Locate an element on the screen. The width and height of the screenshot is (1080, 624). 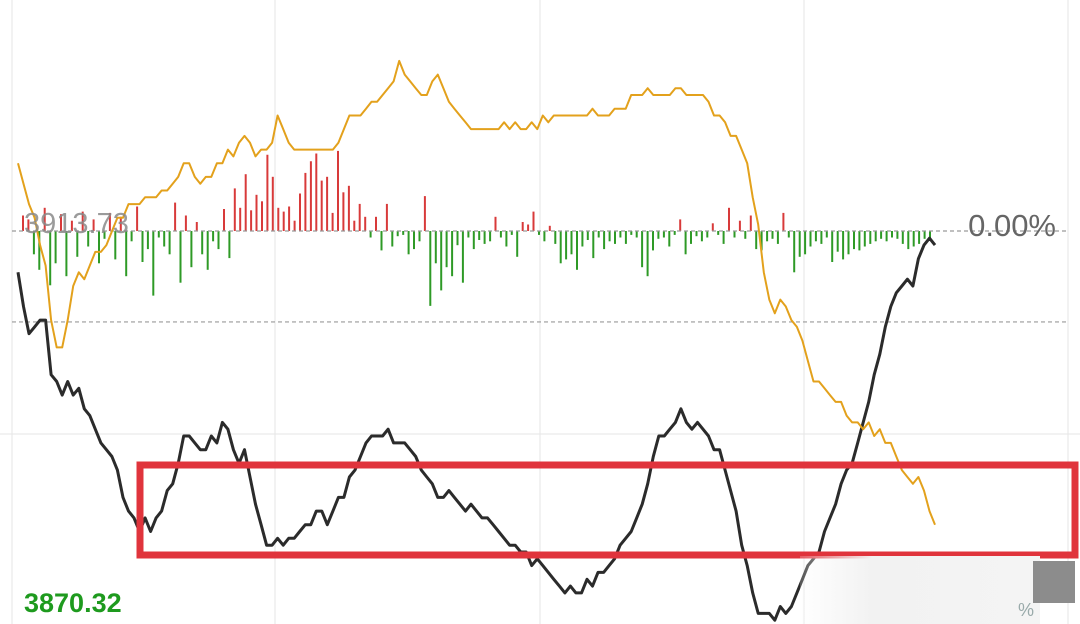
change-percent-label: 0.00% is located at coordinates (1012, 225).